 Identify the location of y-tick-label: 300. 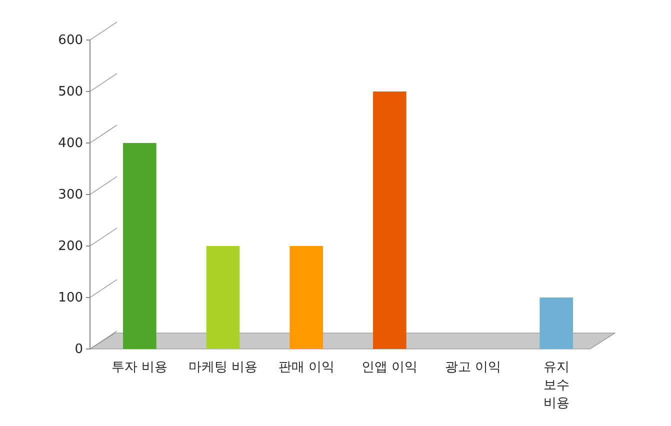
(70, 195).